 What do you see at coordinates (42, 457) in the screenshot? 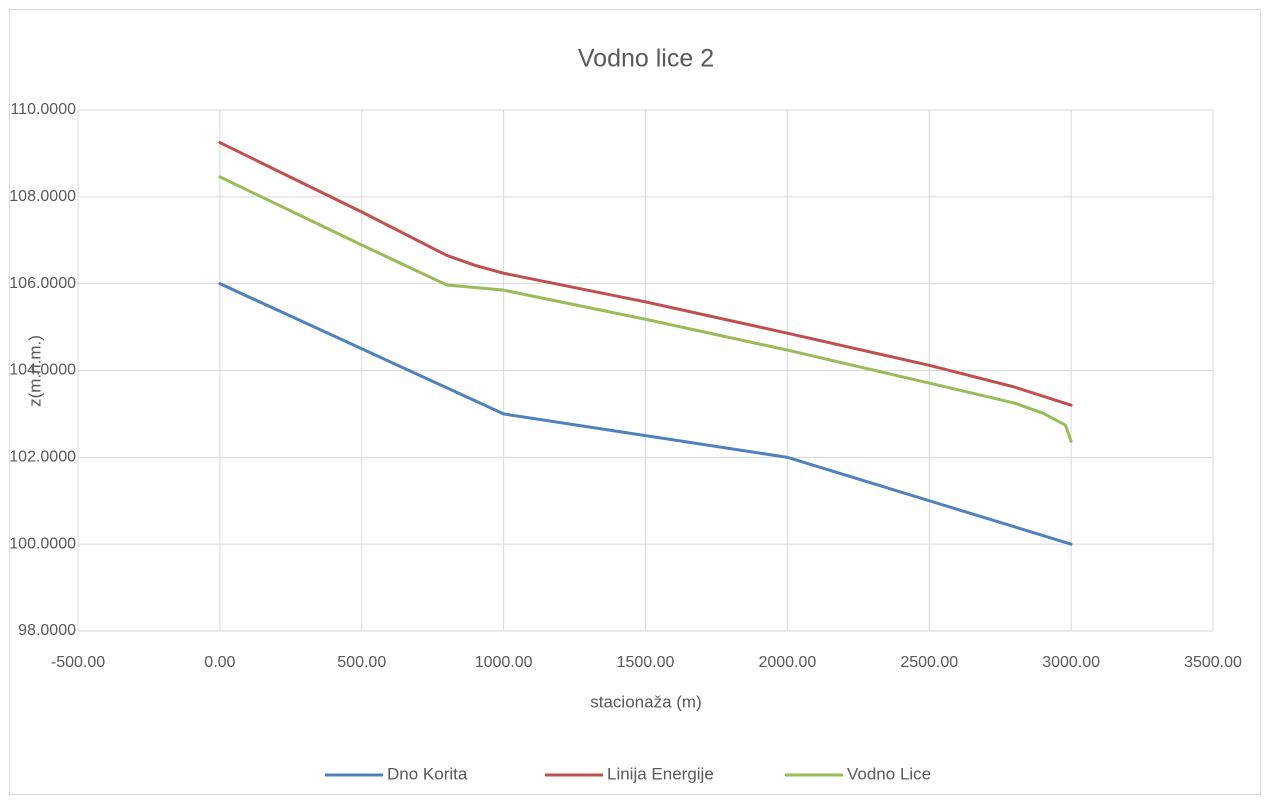
I see `y-tick-label: 102.0000` at bounding box center [42, 457].